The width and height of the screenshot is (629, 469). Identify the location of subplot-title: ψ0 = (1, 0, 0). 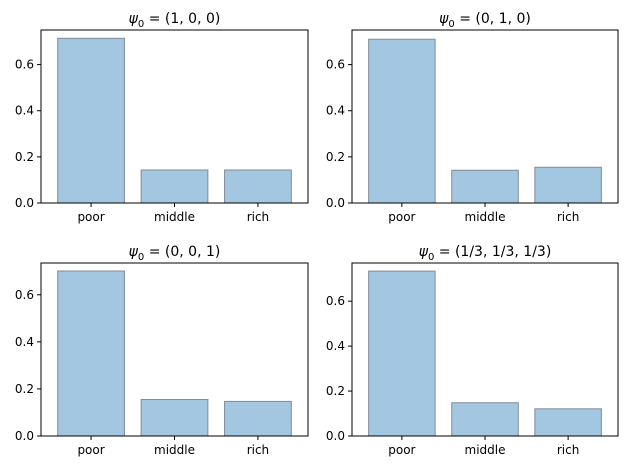
(175, 20).